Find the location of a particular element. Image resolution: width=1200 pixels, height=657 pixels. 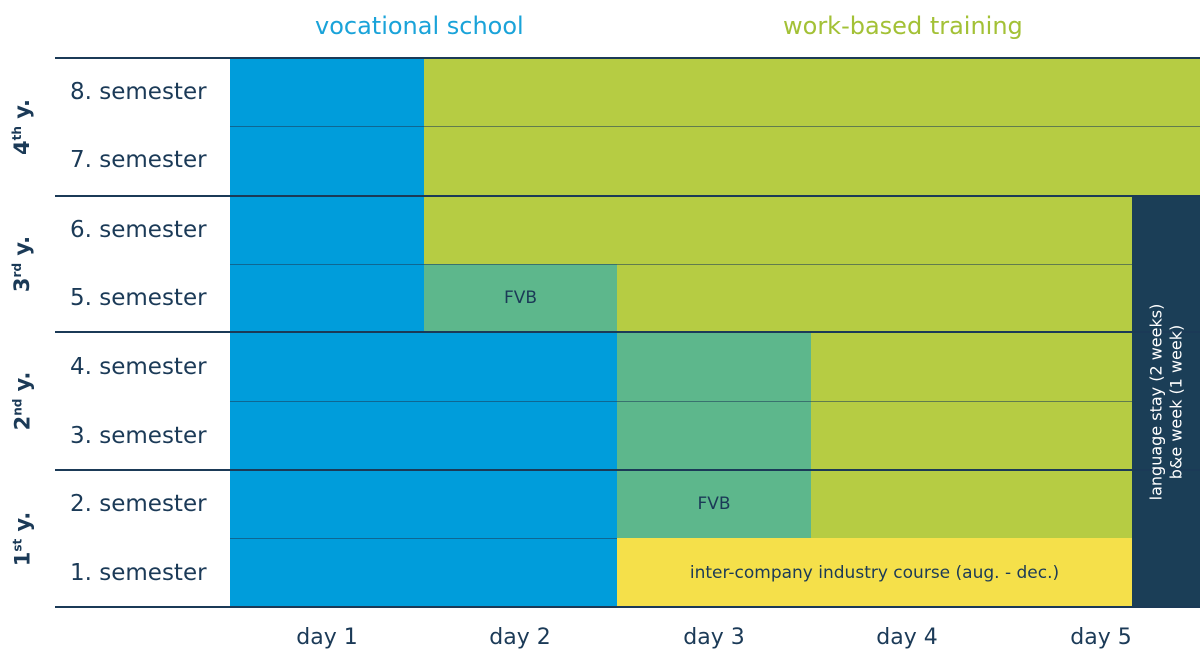

work-block-lower is located at coordinates (971, 435).